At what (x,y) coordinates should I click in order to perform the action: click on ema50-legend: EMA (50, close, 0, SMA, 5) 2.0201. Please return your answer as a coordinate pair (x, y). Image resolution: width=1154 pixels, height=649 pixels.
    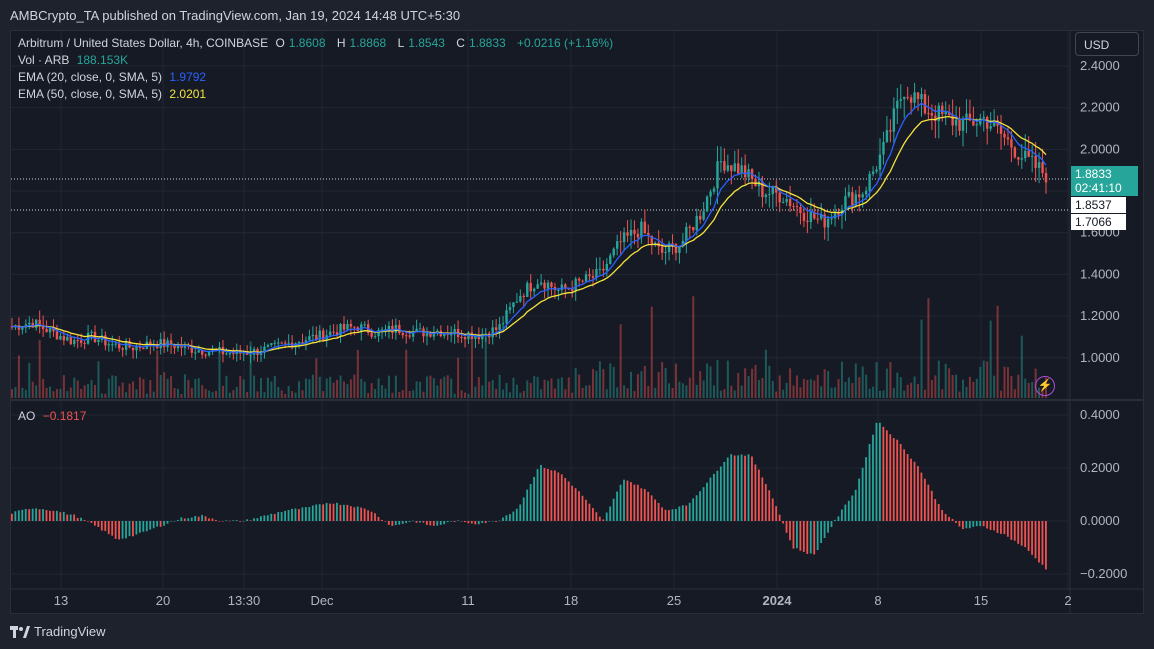
    Looking at the image, I should click on (114, 94).